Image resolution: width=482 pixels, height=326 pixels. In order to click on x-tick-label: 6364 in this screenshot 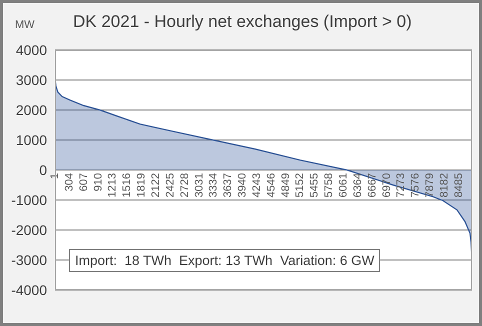, I will do `click(358, 185)`.